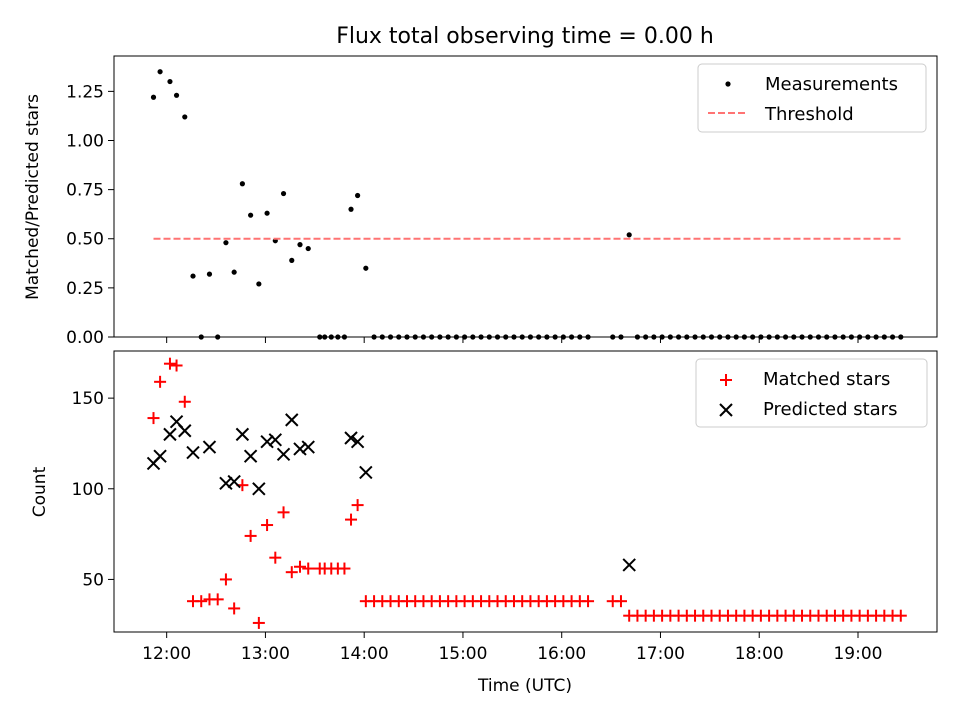 The width and height of the screenshot is (960, 720). Describe the element at coordinates (726, 410) in the screenshot. I see `legend-predicted-swatch` at that location.